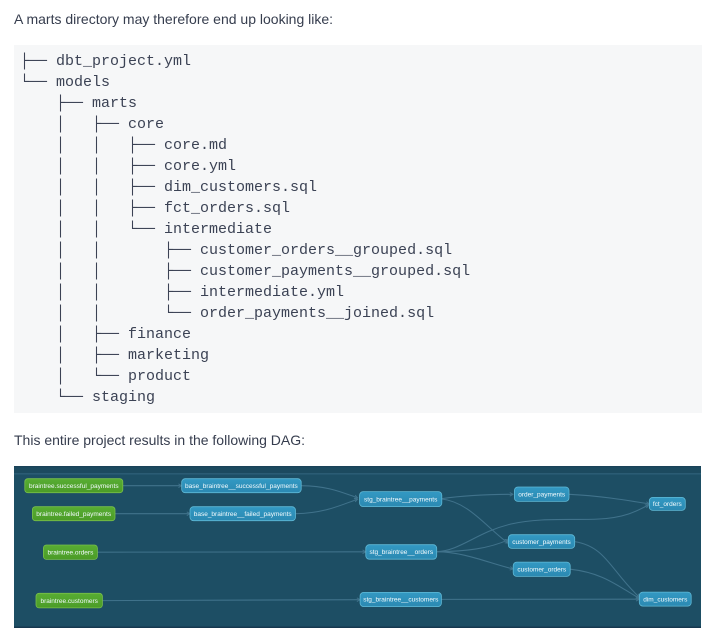 This screenshot has width=715, height=640. What do you see at coordinates (401, 500) in the screenshot?
I see `svg-text: stg_braintree__payments` at bounding box center [401, 500].